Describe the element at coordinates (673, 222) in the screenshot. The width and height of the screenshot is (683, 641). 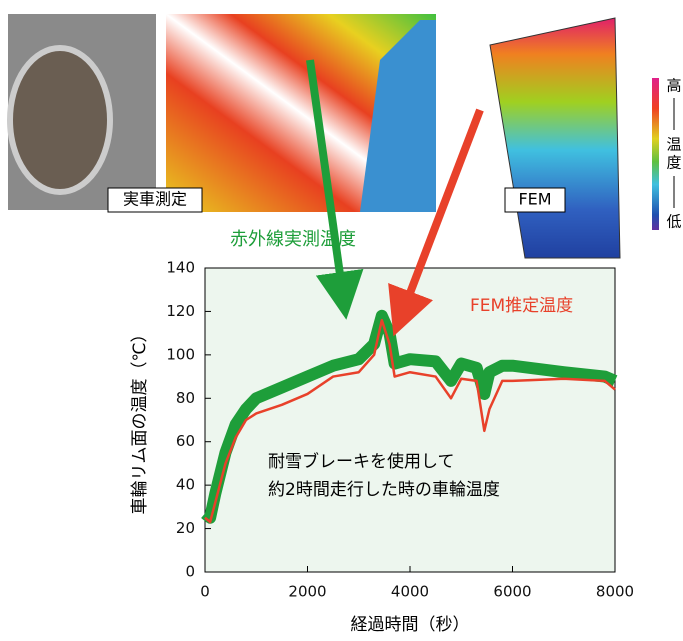
I see `scale-label: 低` at that location.